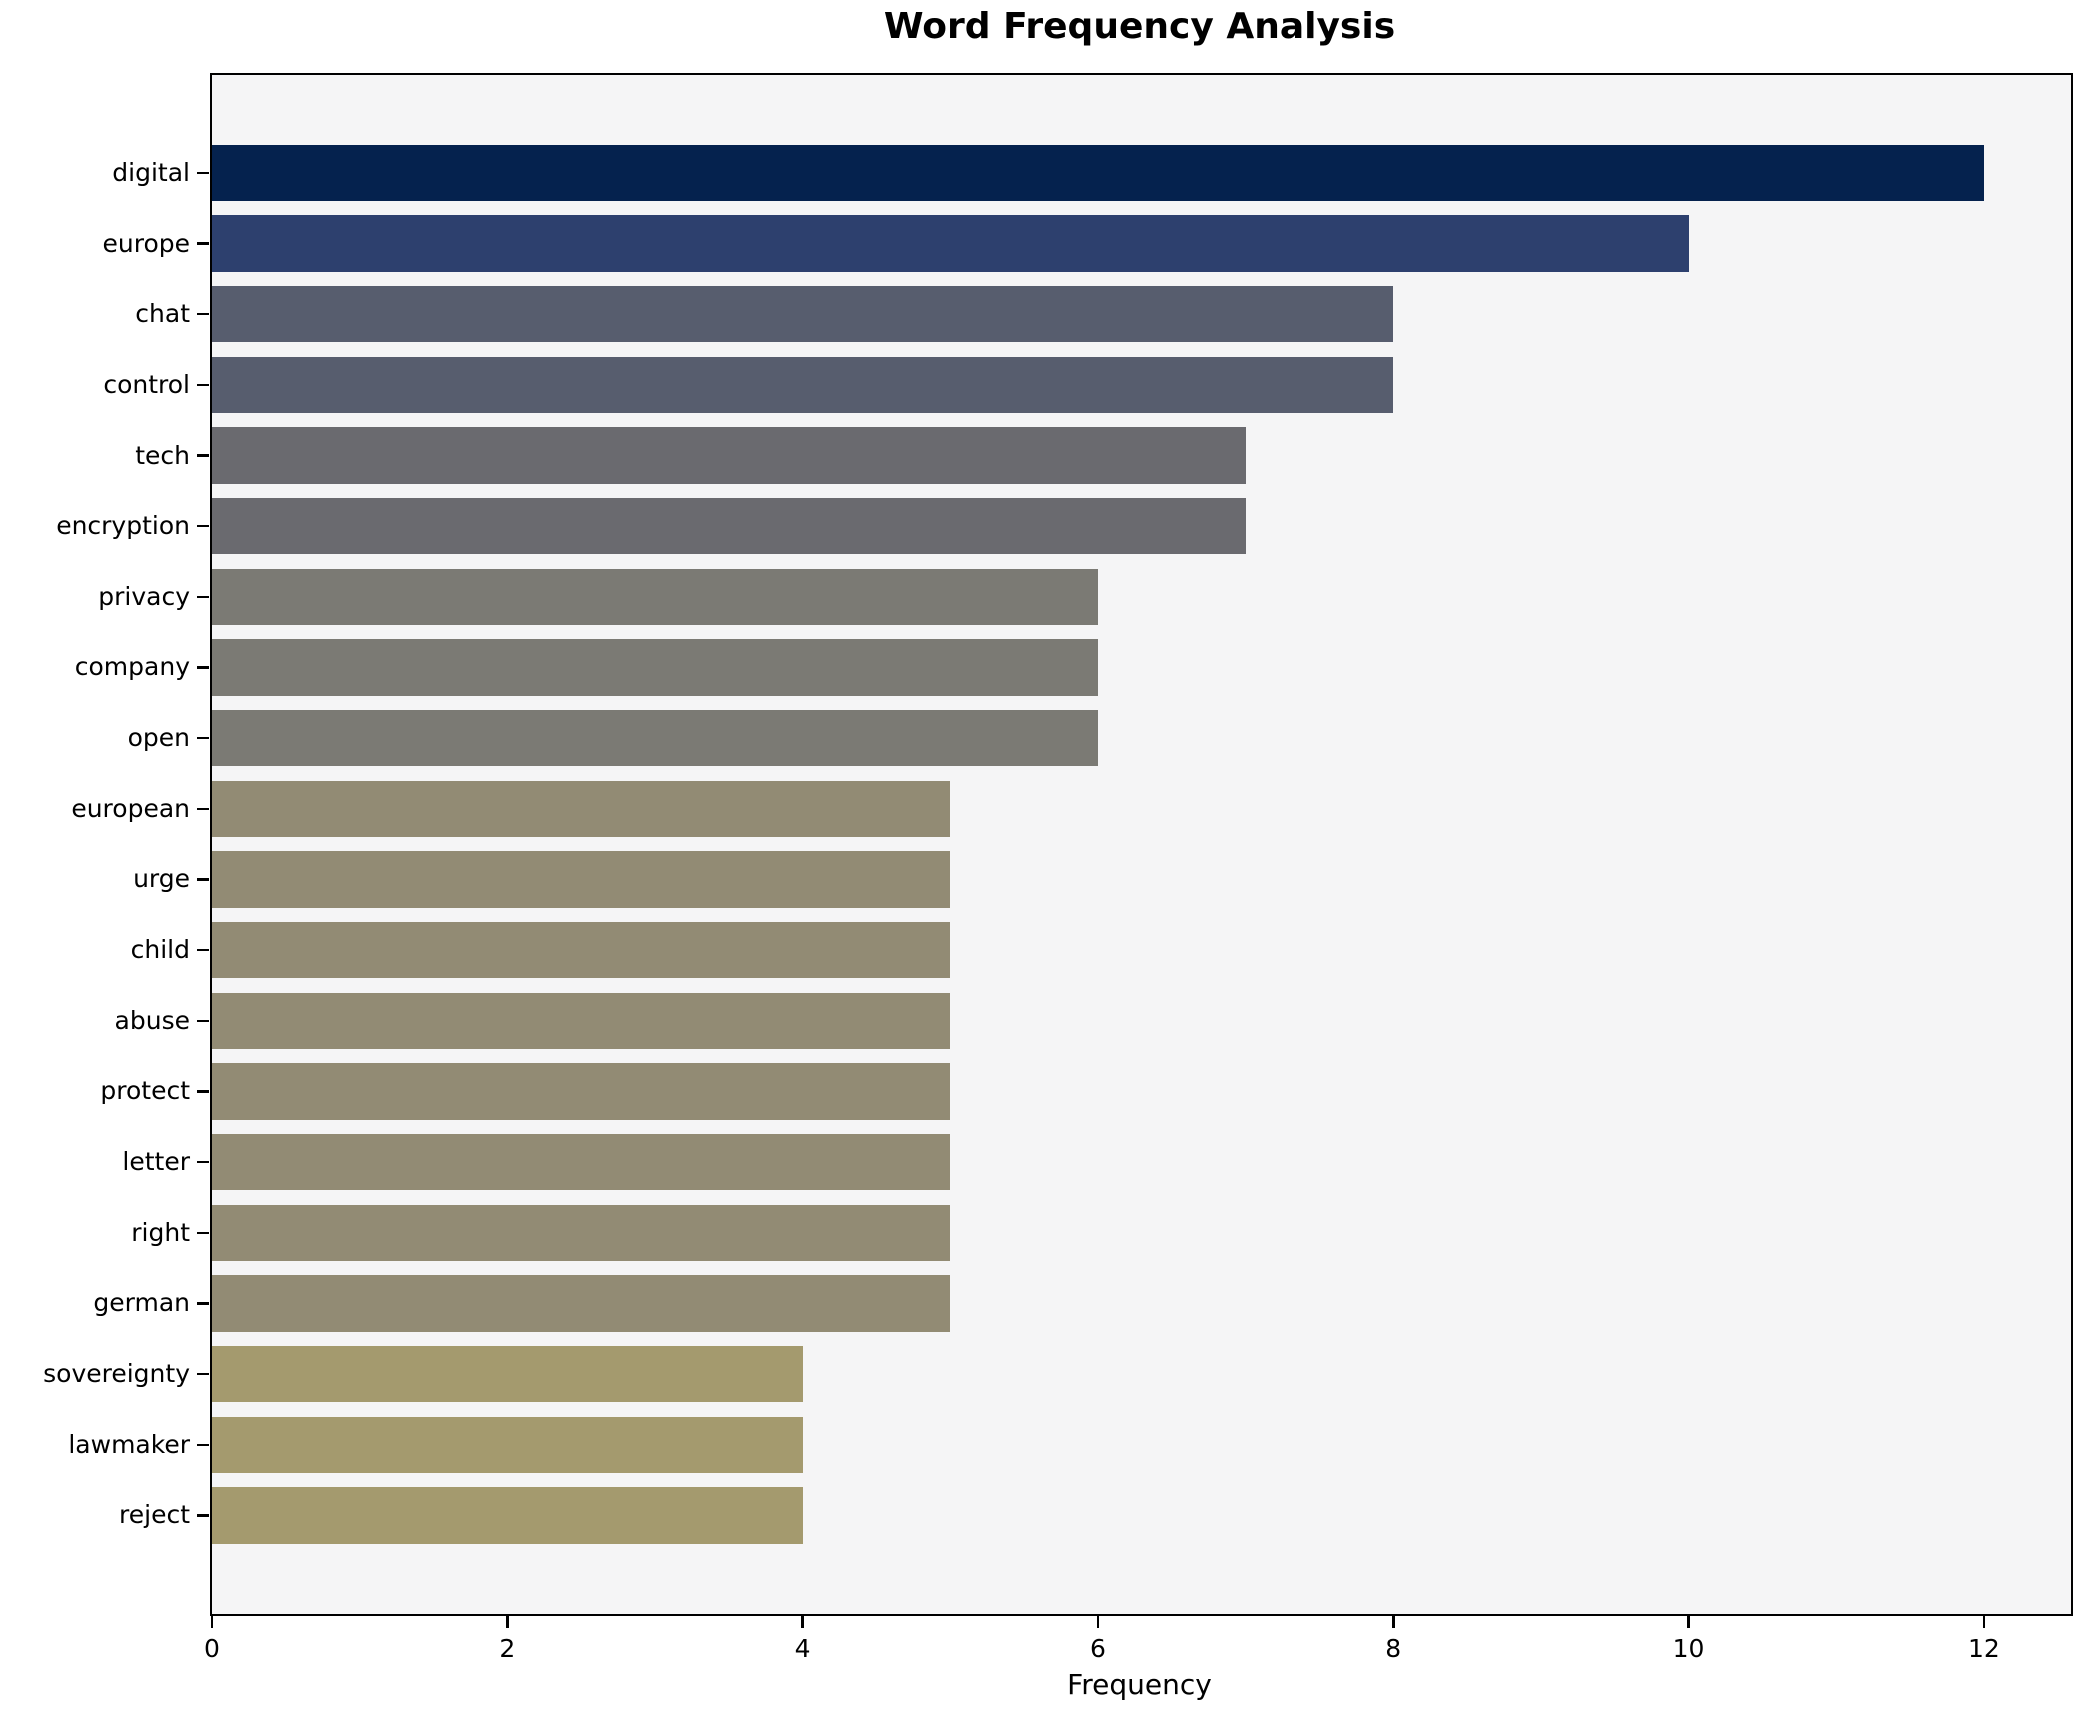 This screenshot has height=1722, width=2090. What do you see at coordinates (160, 950) in the screenshot?
I see `y-tick-label: child` at bounding box center [160, 950].